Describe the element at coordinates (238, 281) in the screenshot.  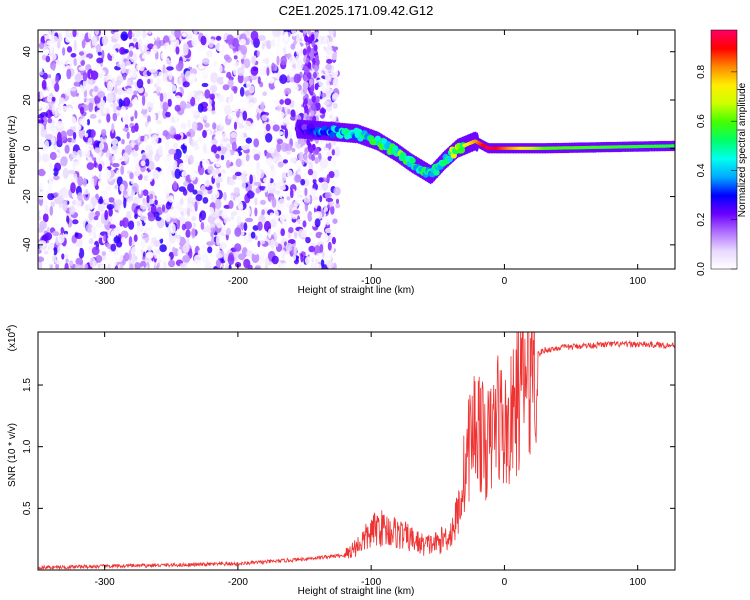
I see `heatmap-x-tick-label: -200` at that location.